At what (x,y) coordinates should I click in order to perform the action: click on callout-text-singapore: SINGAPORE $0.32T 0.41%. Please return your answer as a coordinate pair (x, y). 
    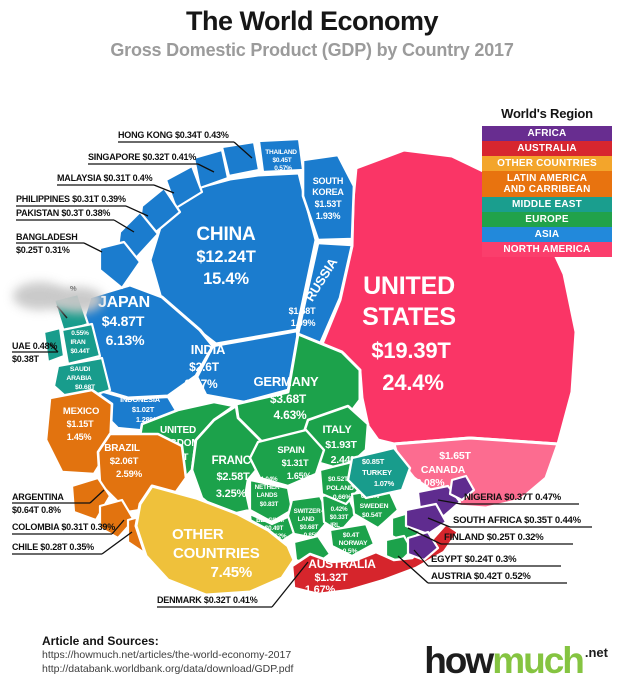
    Looking at the image, I should click on (142, 157).